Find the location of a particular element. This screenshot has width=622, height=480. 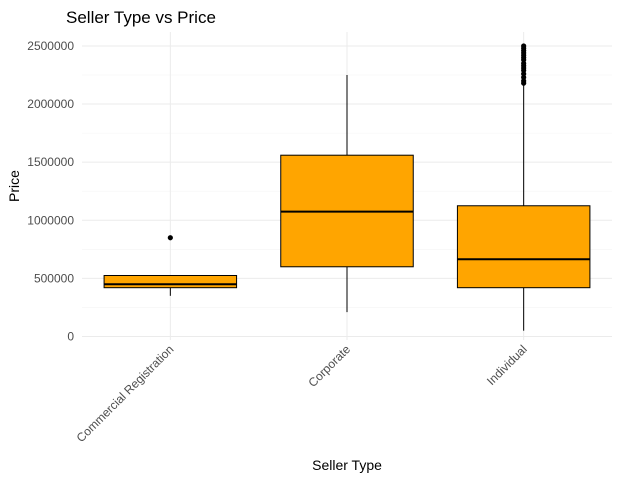

x-tick-label: Individual is located at coordinates (507, 365).